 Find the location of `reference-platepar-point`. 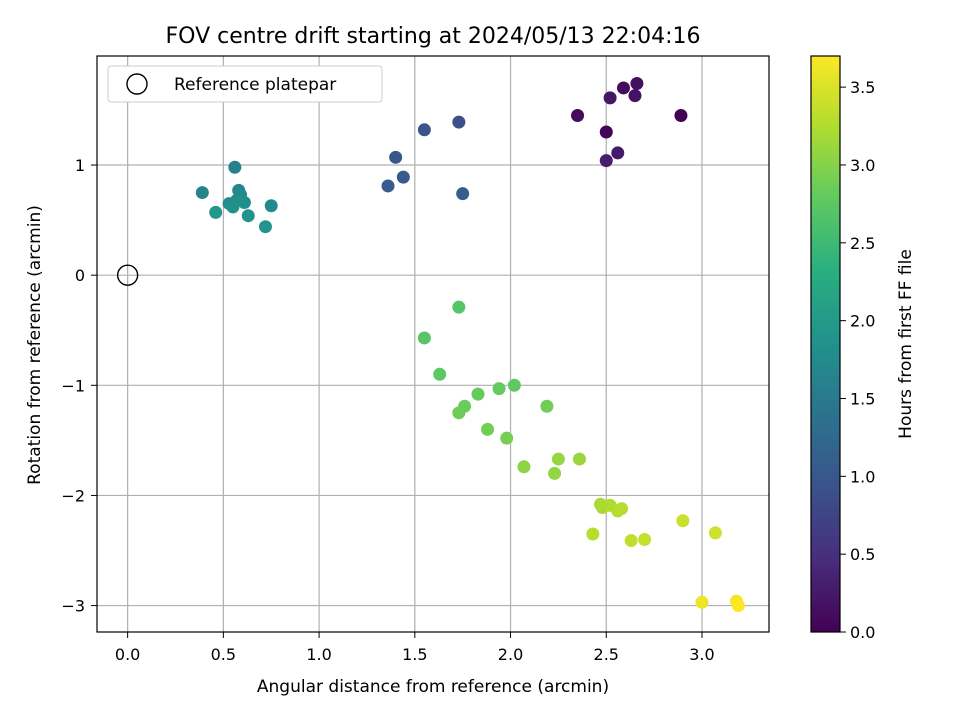

reference-platepar-point is located at coordinates (127, 275).